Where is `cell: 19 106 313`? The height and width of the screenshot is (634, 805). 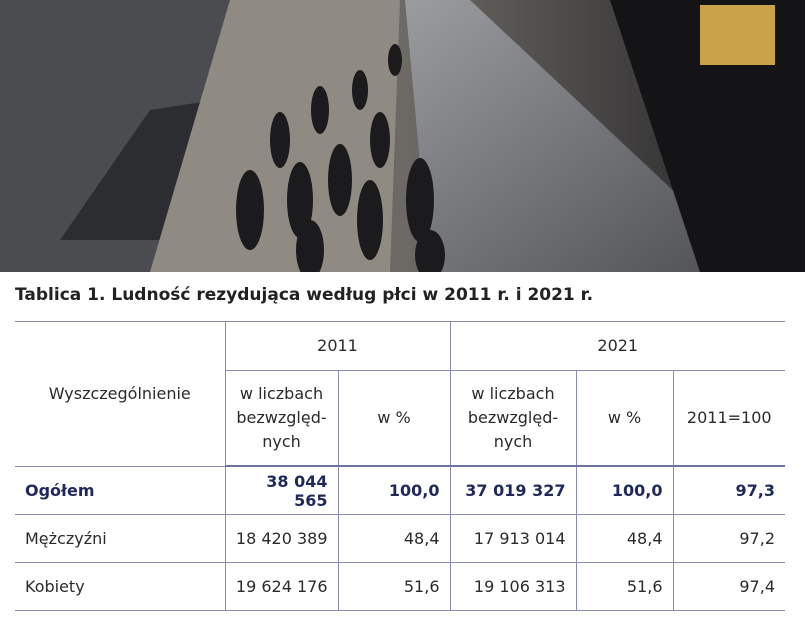 cell: 19 106 313 is located at coordinates (513, 586).